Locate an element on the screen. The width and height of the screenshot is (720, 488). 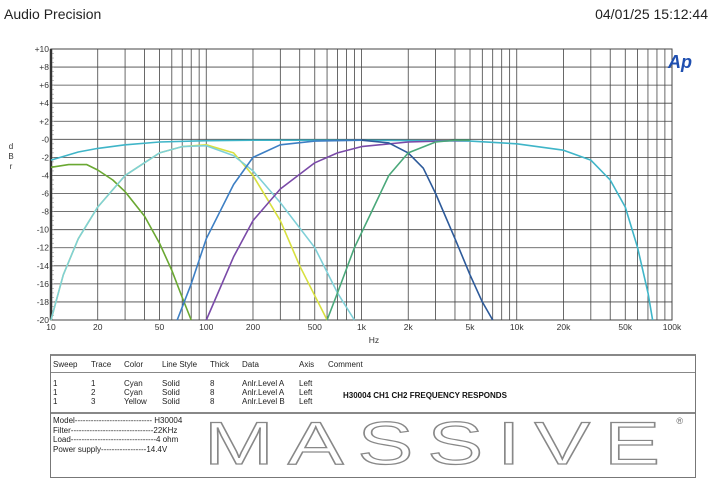
timestamp: 04/01/25 15:12:44 is located at coordinates (651, 14).